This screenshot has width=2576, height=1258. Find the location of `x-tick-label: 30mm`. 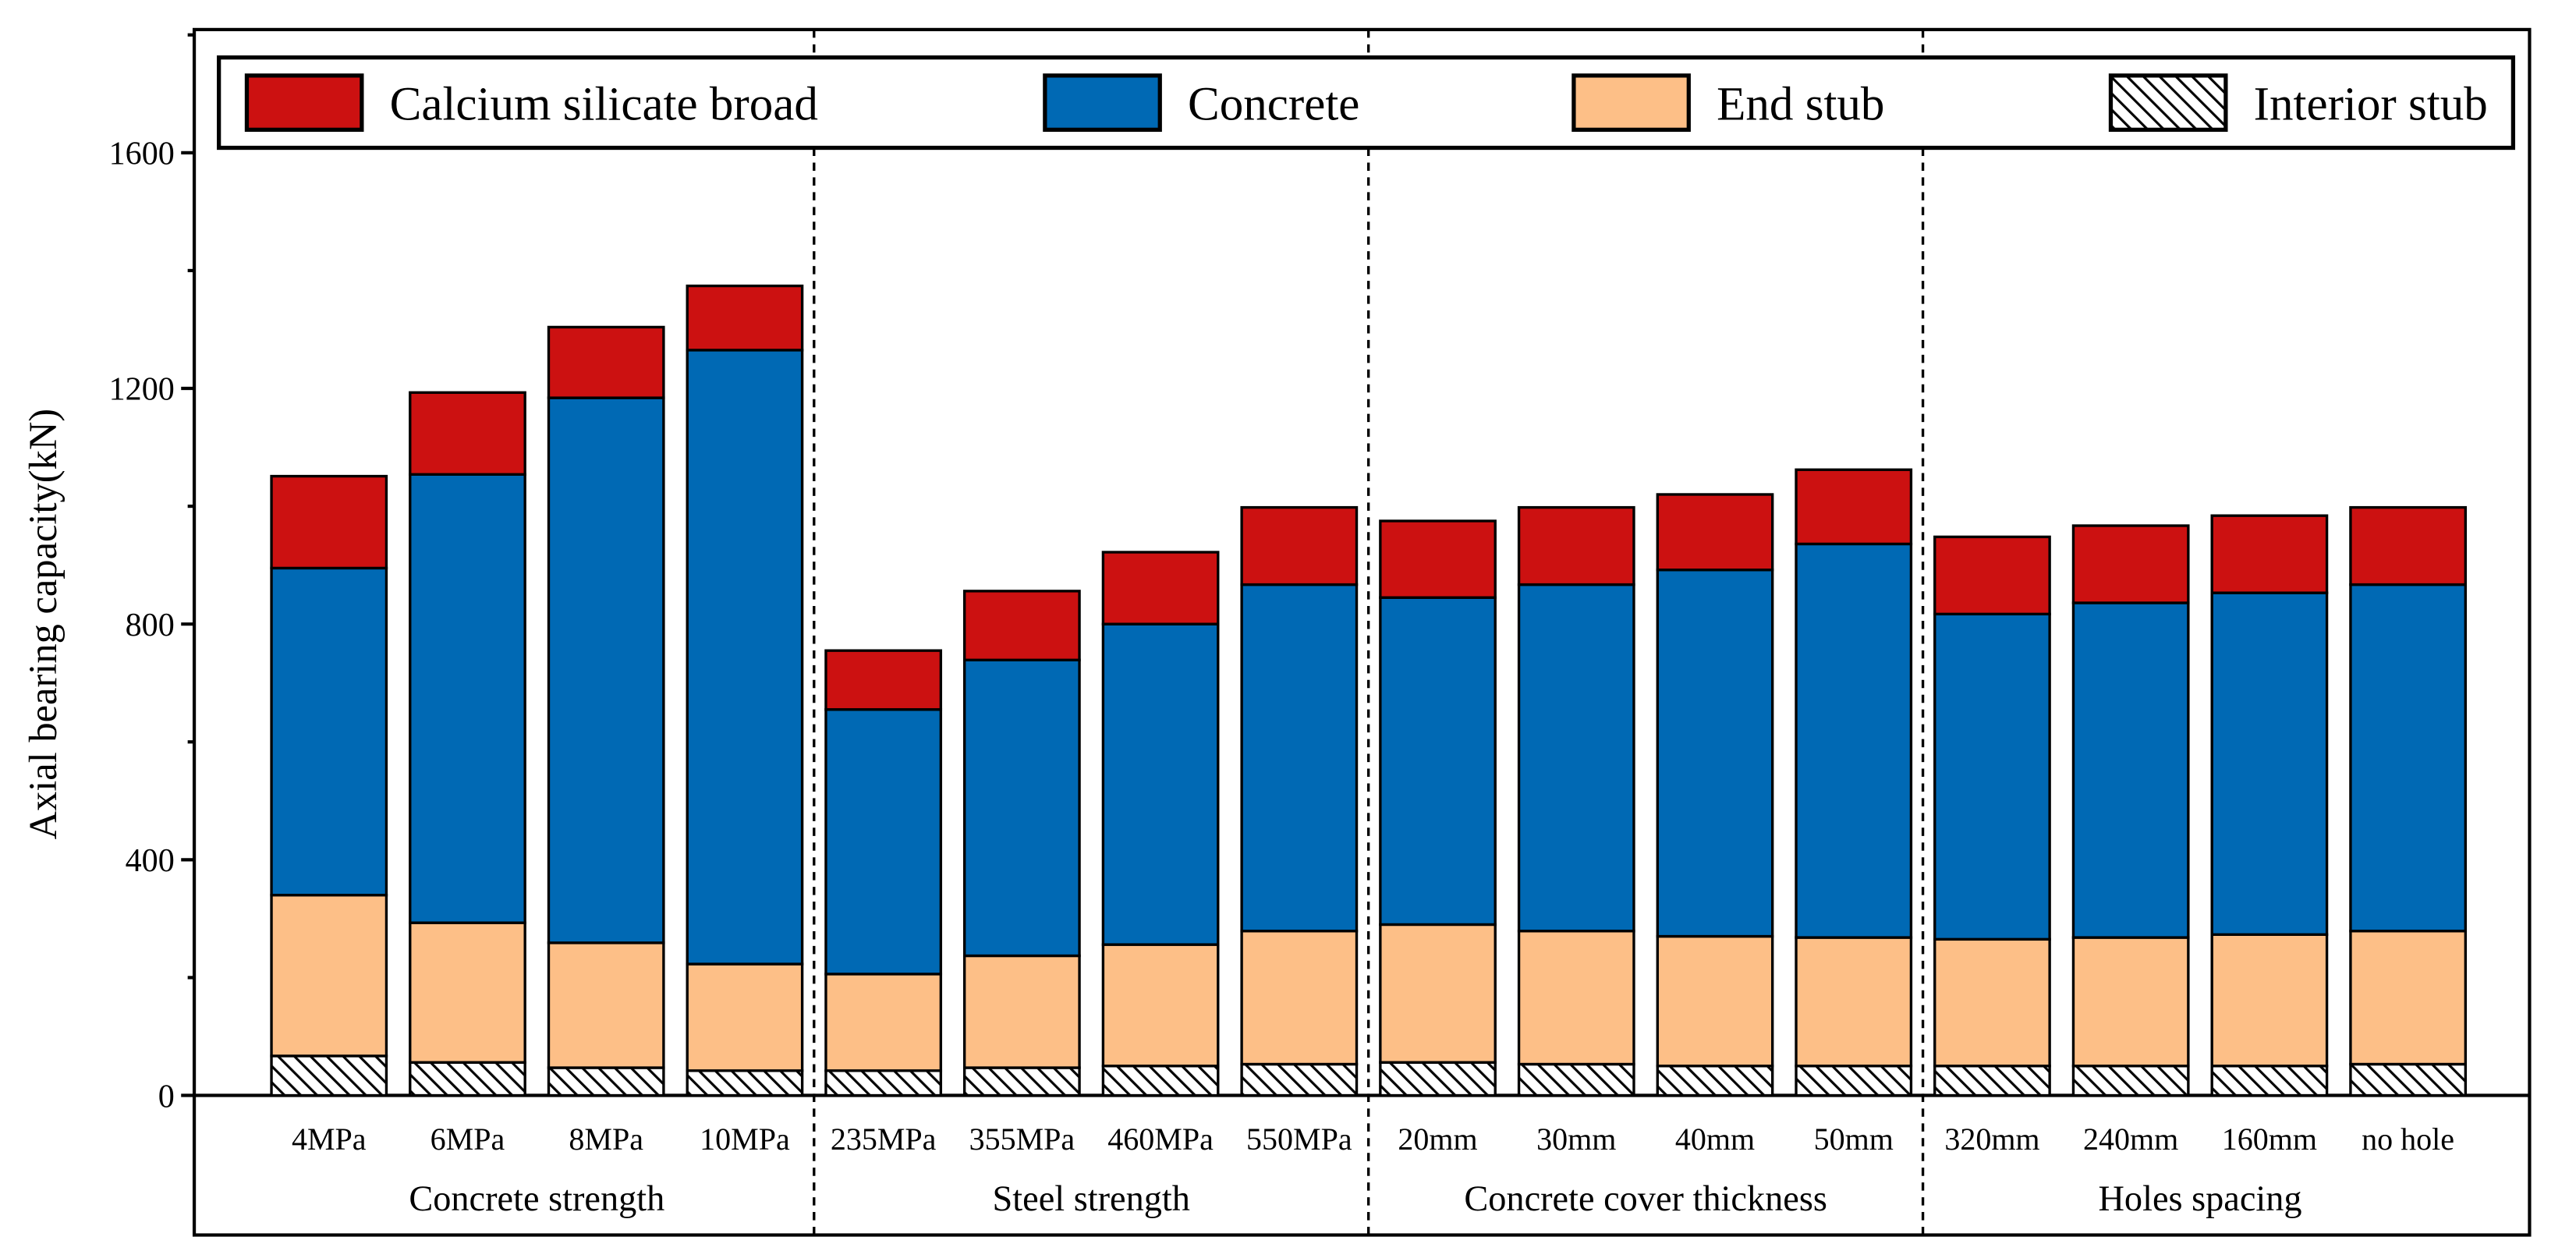

x-tick-label: 30mm is located at coordinates (1576, 1140).